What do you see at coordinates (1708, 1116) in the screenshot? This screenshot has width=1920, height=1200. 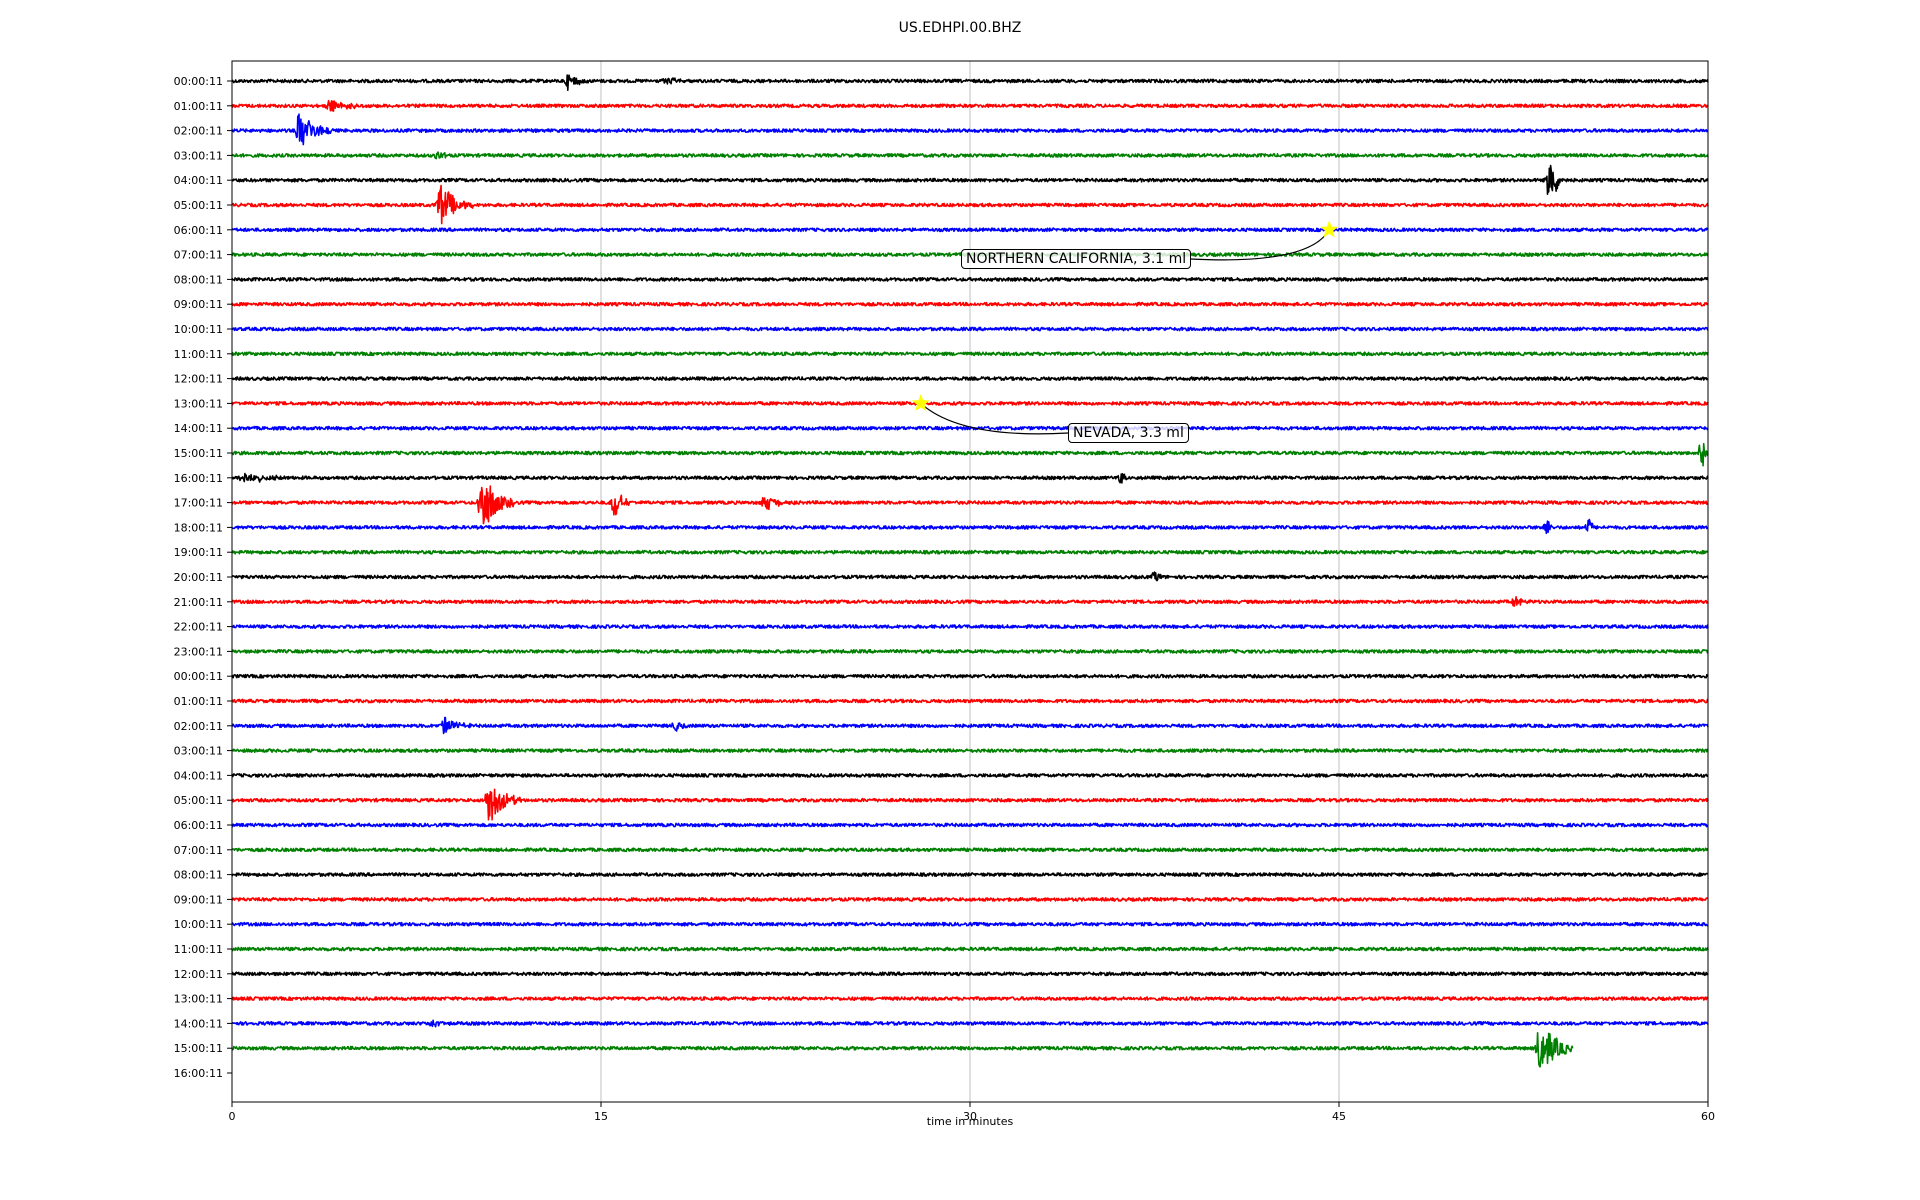 I see `x-tick-label: 60` at bounding box center [1708, 1116].